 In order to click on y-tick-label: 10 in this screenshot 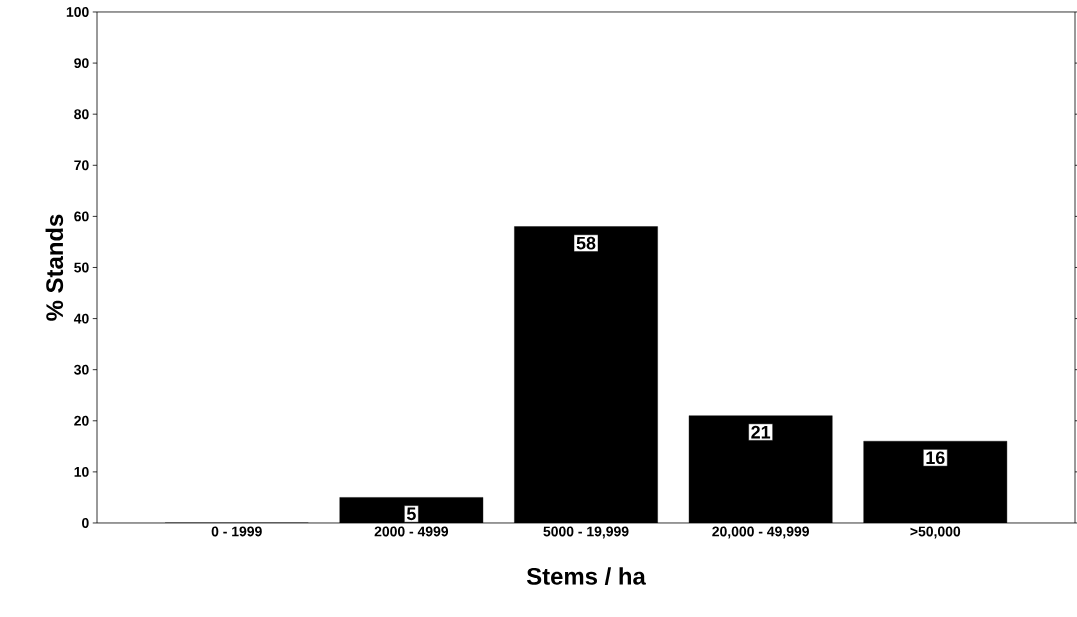, I will do `click(81, 471)`.